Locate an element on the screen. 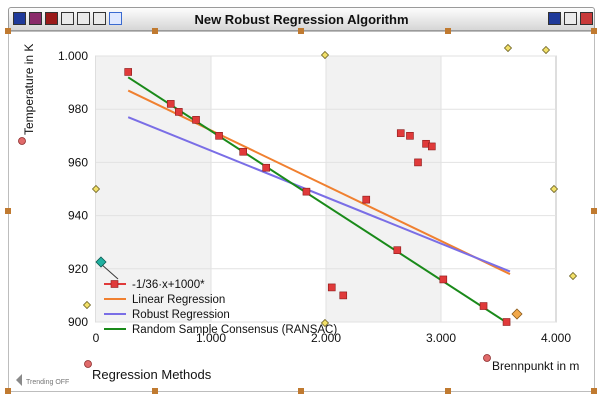  y-tick-label: 960 is located at coordinates (78, 162).